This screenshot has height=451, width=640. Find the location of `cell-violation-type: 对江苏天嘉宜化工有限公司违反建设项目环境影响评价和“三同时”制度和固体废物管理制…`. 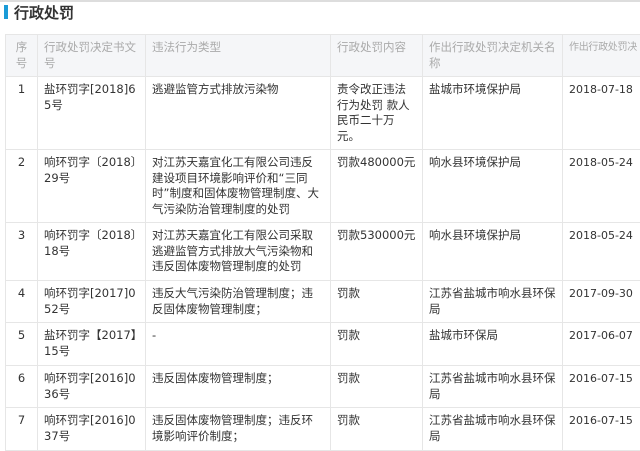

cell-violation-type: 对江苏天嘉宜化工有限公司违反建设项目环境影响评价和“三同时”制度和固体废物管理制… is located at coordinates (238, 186).